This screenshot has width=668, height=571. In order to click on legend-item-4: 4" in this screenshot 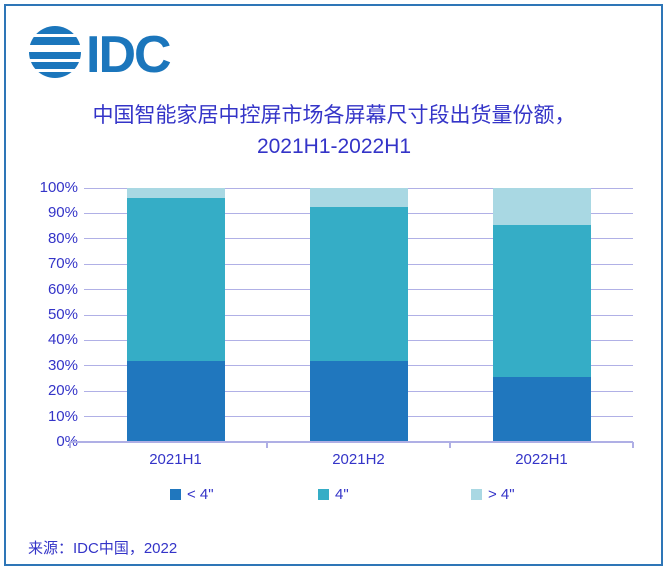, I will do `click(333, 494)`.